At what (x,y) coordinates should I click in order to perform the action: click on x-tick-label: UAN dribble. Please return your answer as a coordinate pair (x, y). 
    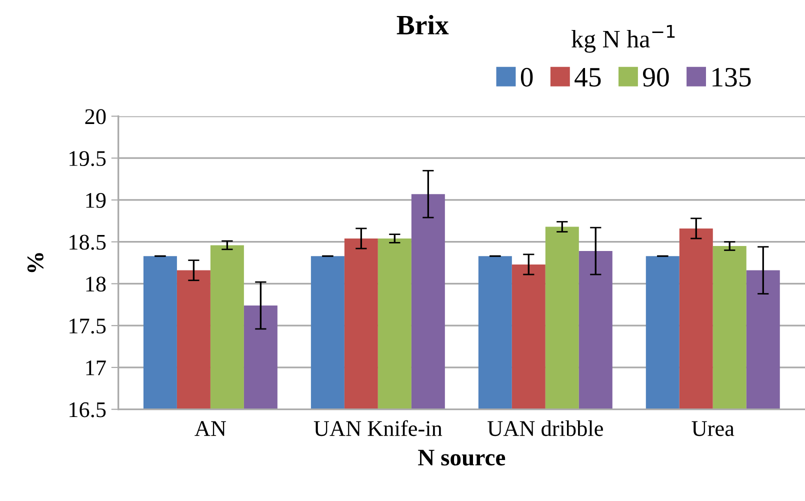
    Looking at the image, I should click on (545, 428).